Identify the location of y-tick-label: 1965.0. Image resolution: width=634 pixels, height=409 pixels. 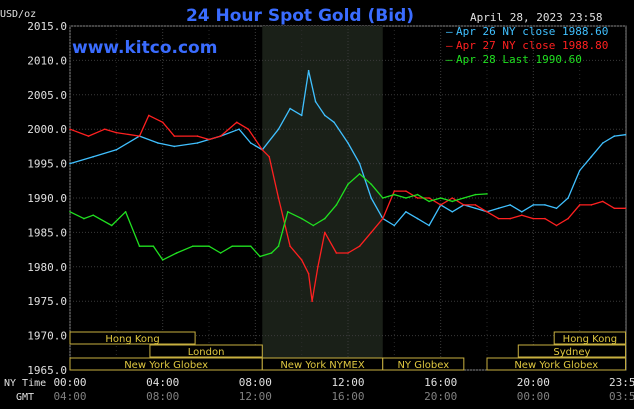
(47, 370).